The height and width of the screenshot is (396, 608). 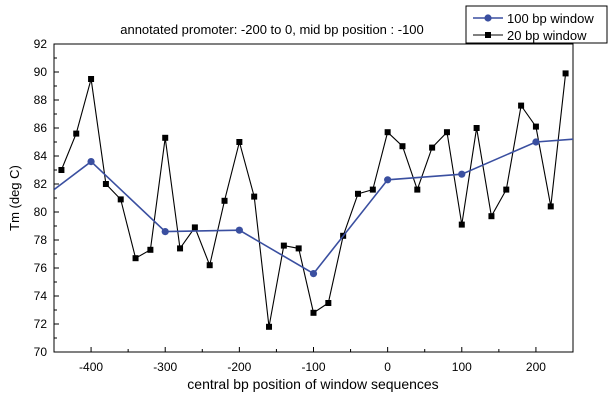 I want to click on legend: 100 bp window 20 bp window, so click(x=536, y=24).